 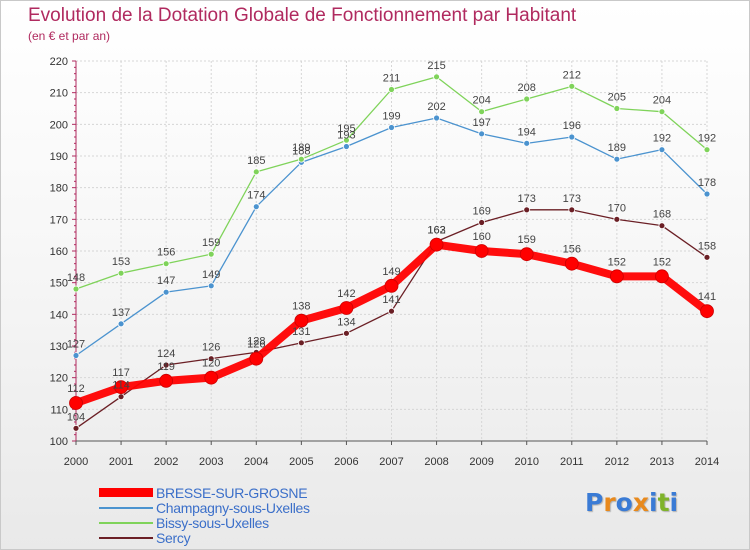 What do you see at coordinates (59, 315) in the screenshot?
I see `y-tick-label: 140` at bounding box center [59, 315].